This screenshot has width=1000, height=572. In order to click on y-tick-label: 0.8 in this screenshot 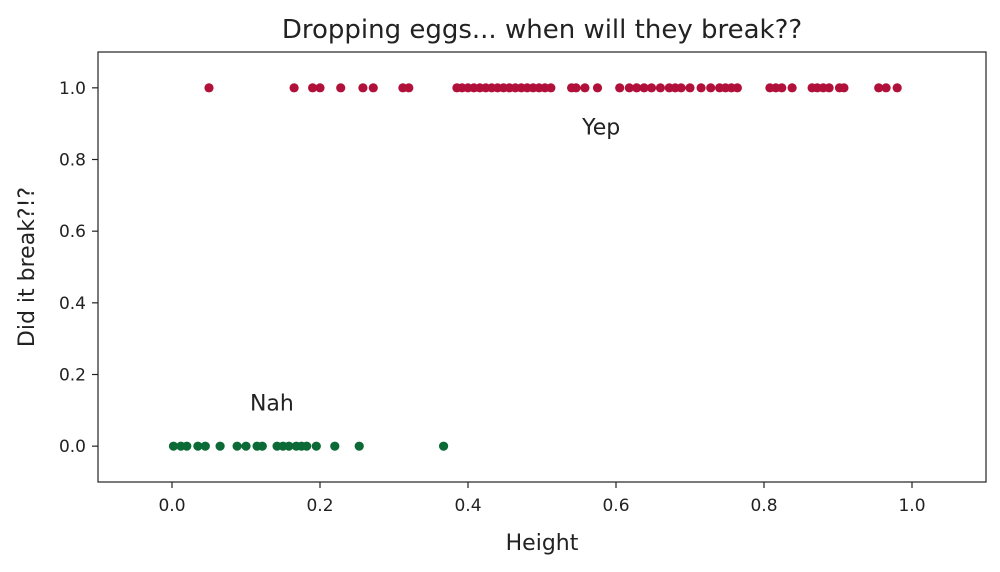, I will do `click(72, 161)`.